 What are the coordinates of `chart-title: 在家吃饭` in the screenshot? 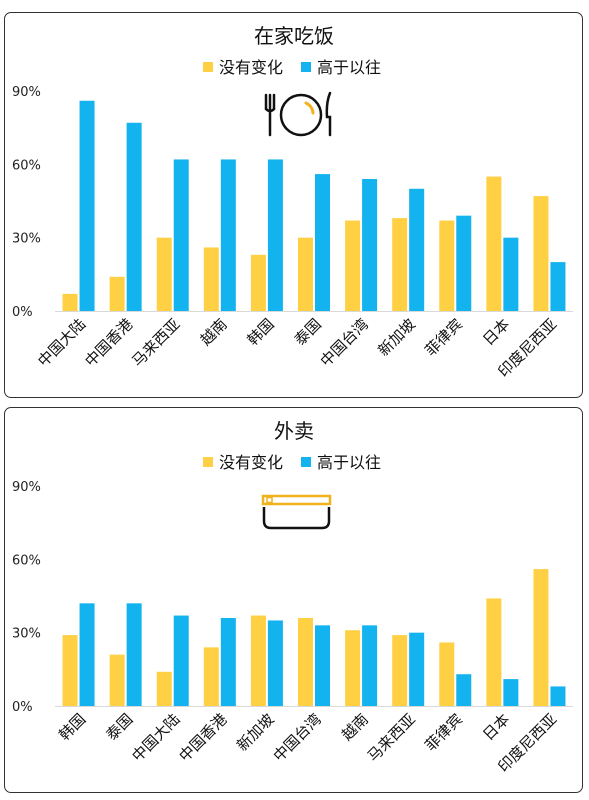 It's located at (294, 36).